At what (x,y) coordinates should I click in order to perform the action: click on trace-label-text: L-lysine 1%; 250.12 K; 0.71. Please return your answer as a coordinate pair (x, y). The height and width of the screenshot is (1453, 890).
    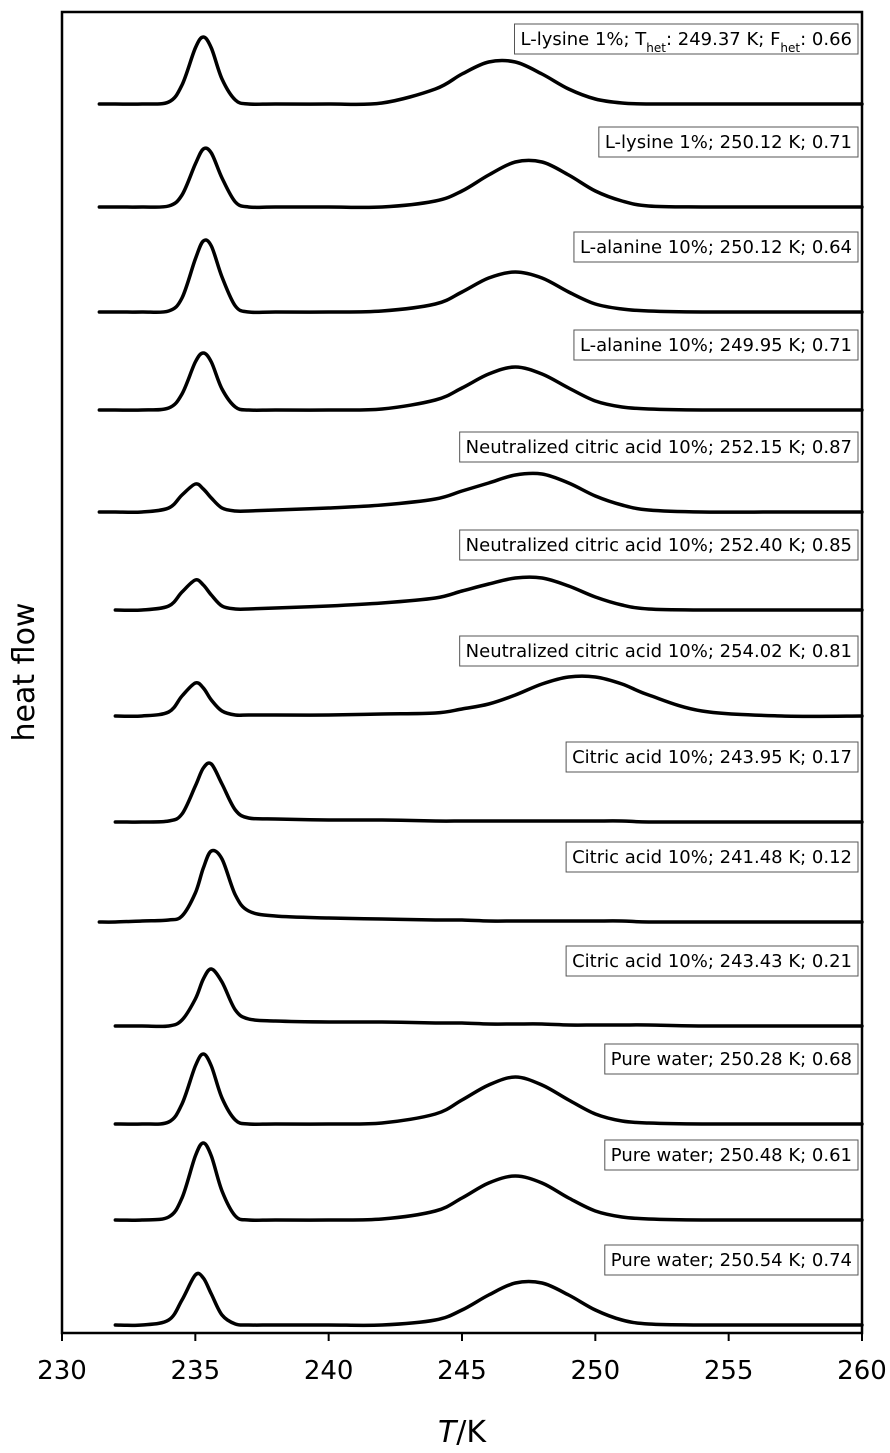
    Looking at the image, I should click on (728, 142).